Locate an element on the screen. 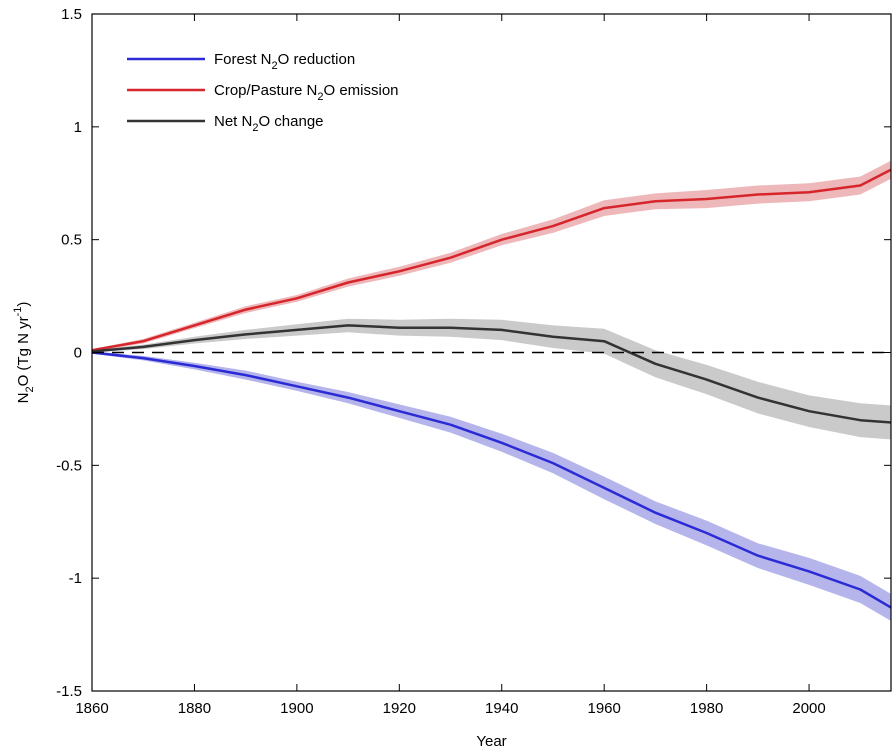 Image resolution: width=893 pixels, height=752 pixels. y-tick-label: 1.5 is located at coordinates (71, 14).